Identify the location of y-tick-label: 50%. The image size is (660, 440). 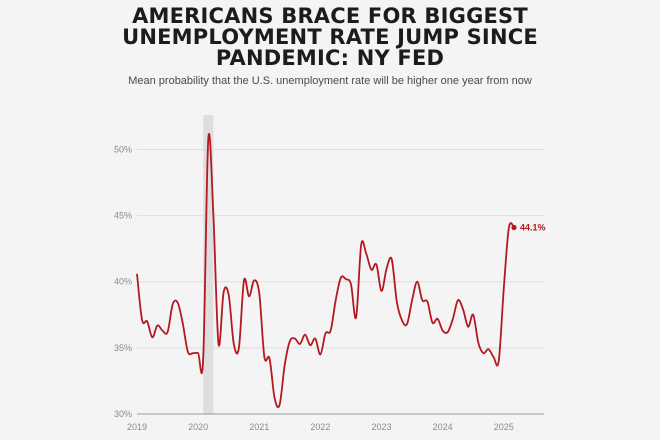
(123, 149).